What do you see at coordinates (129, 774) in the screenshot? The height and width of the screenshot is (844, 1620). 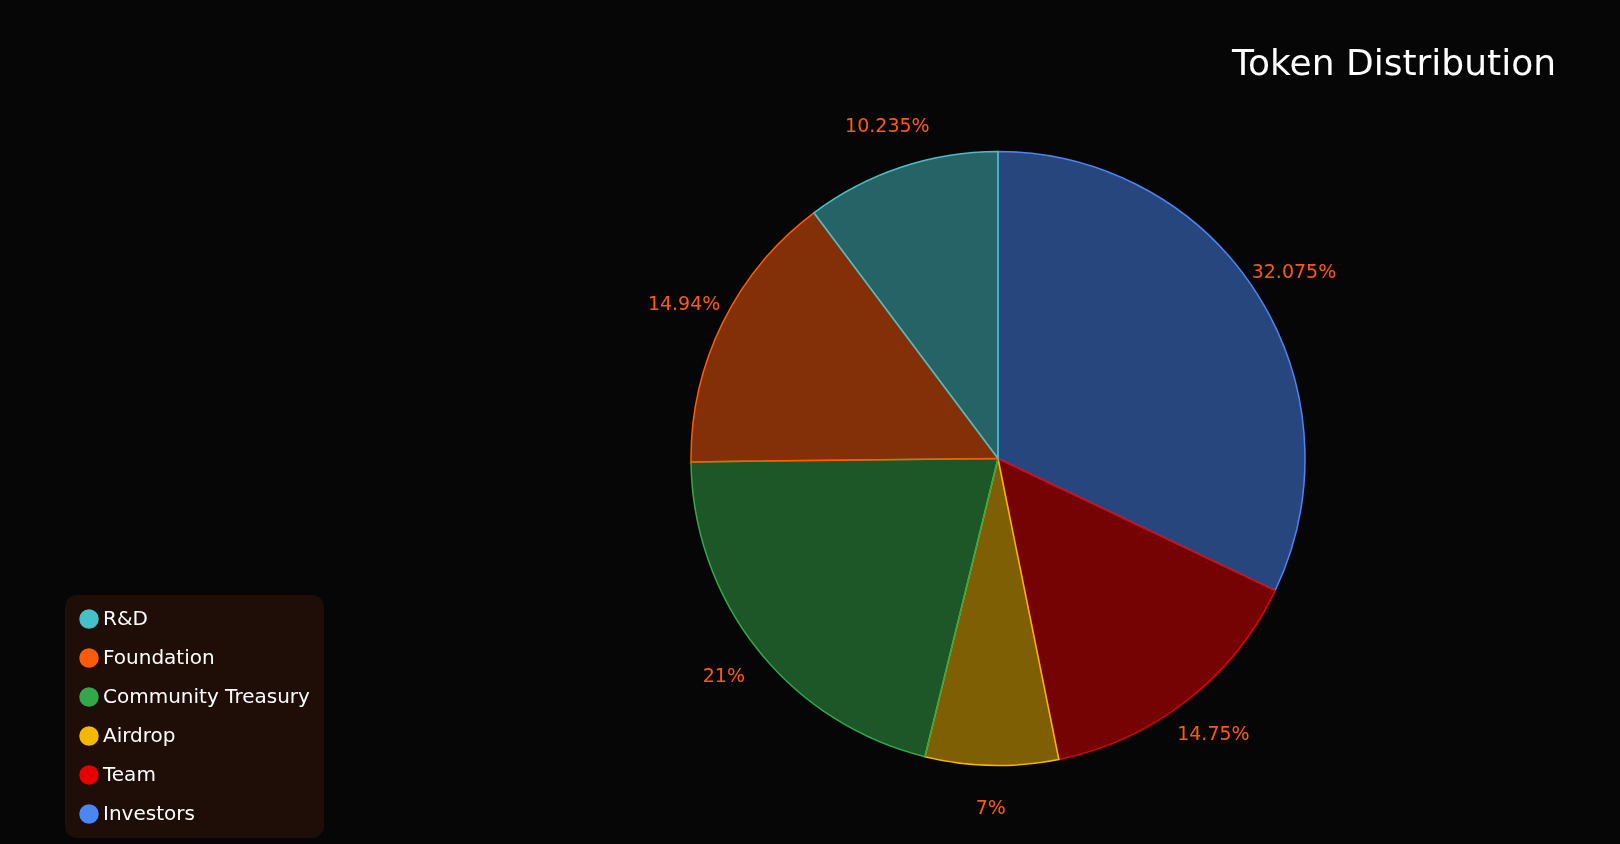 I see `legend-label: Team` at bounding box center [129, 774].